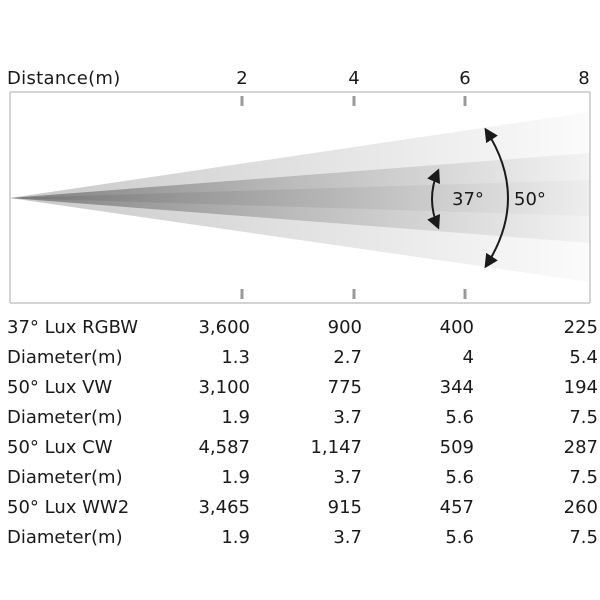 The height and width of the screenshot is (600, 600). What do you see at coordinates (468, 357) in the screenshot?
I see `table-cell: 4` at bounding box center [468, 357].